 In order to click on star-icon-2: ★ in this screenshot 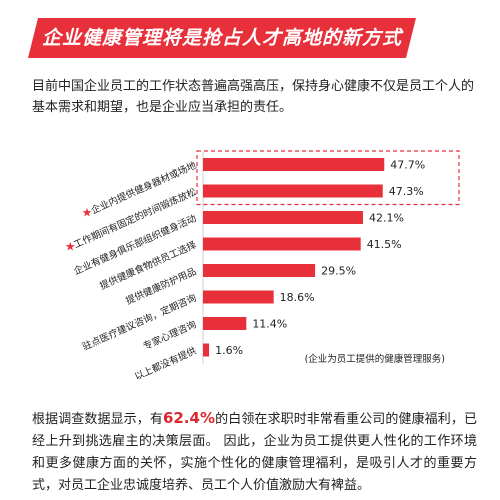, I will do `click(70, 246)`.